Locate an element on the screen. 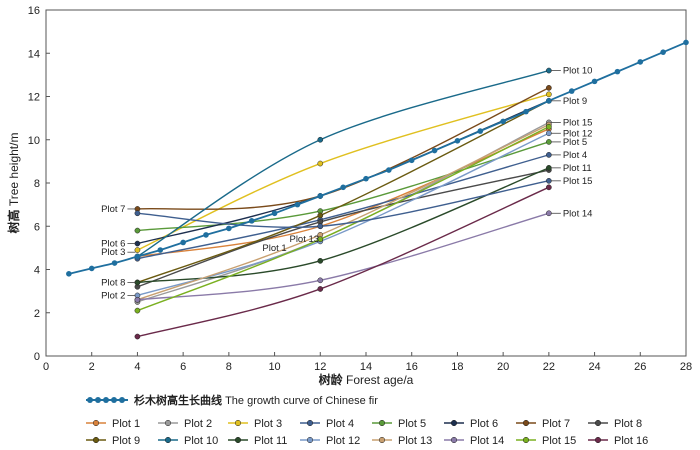  legend-label: Plot 8 is located at coordinates (628, 424).